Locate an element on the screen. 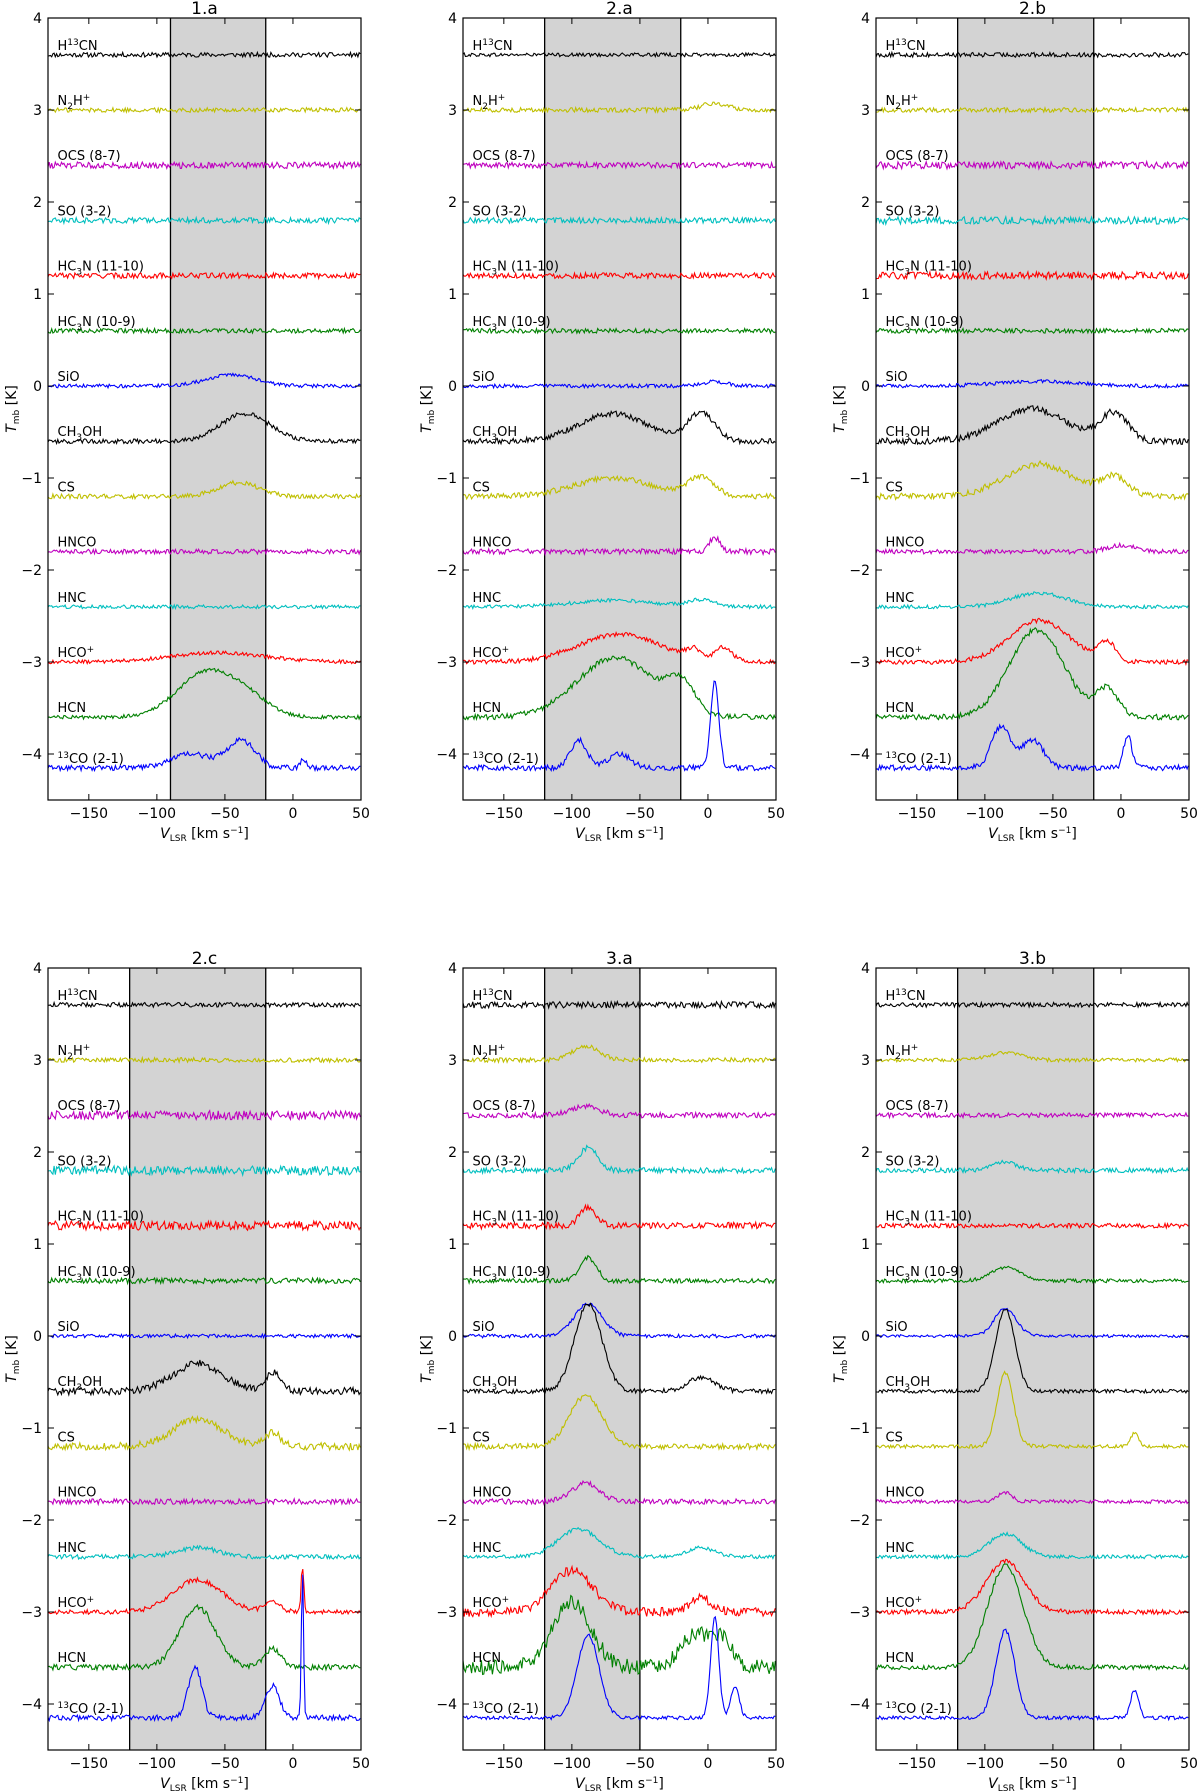  series-label: SiO is located at coordinates (484, 377).